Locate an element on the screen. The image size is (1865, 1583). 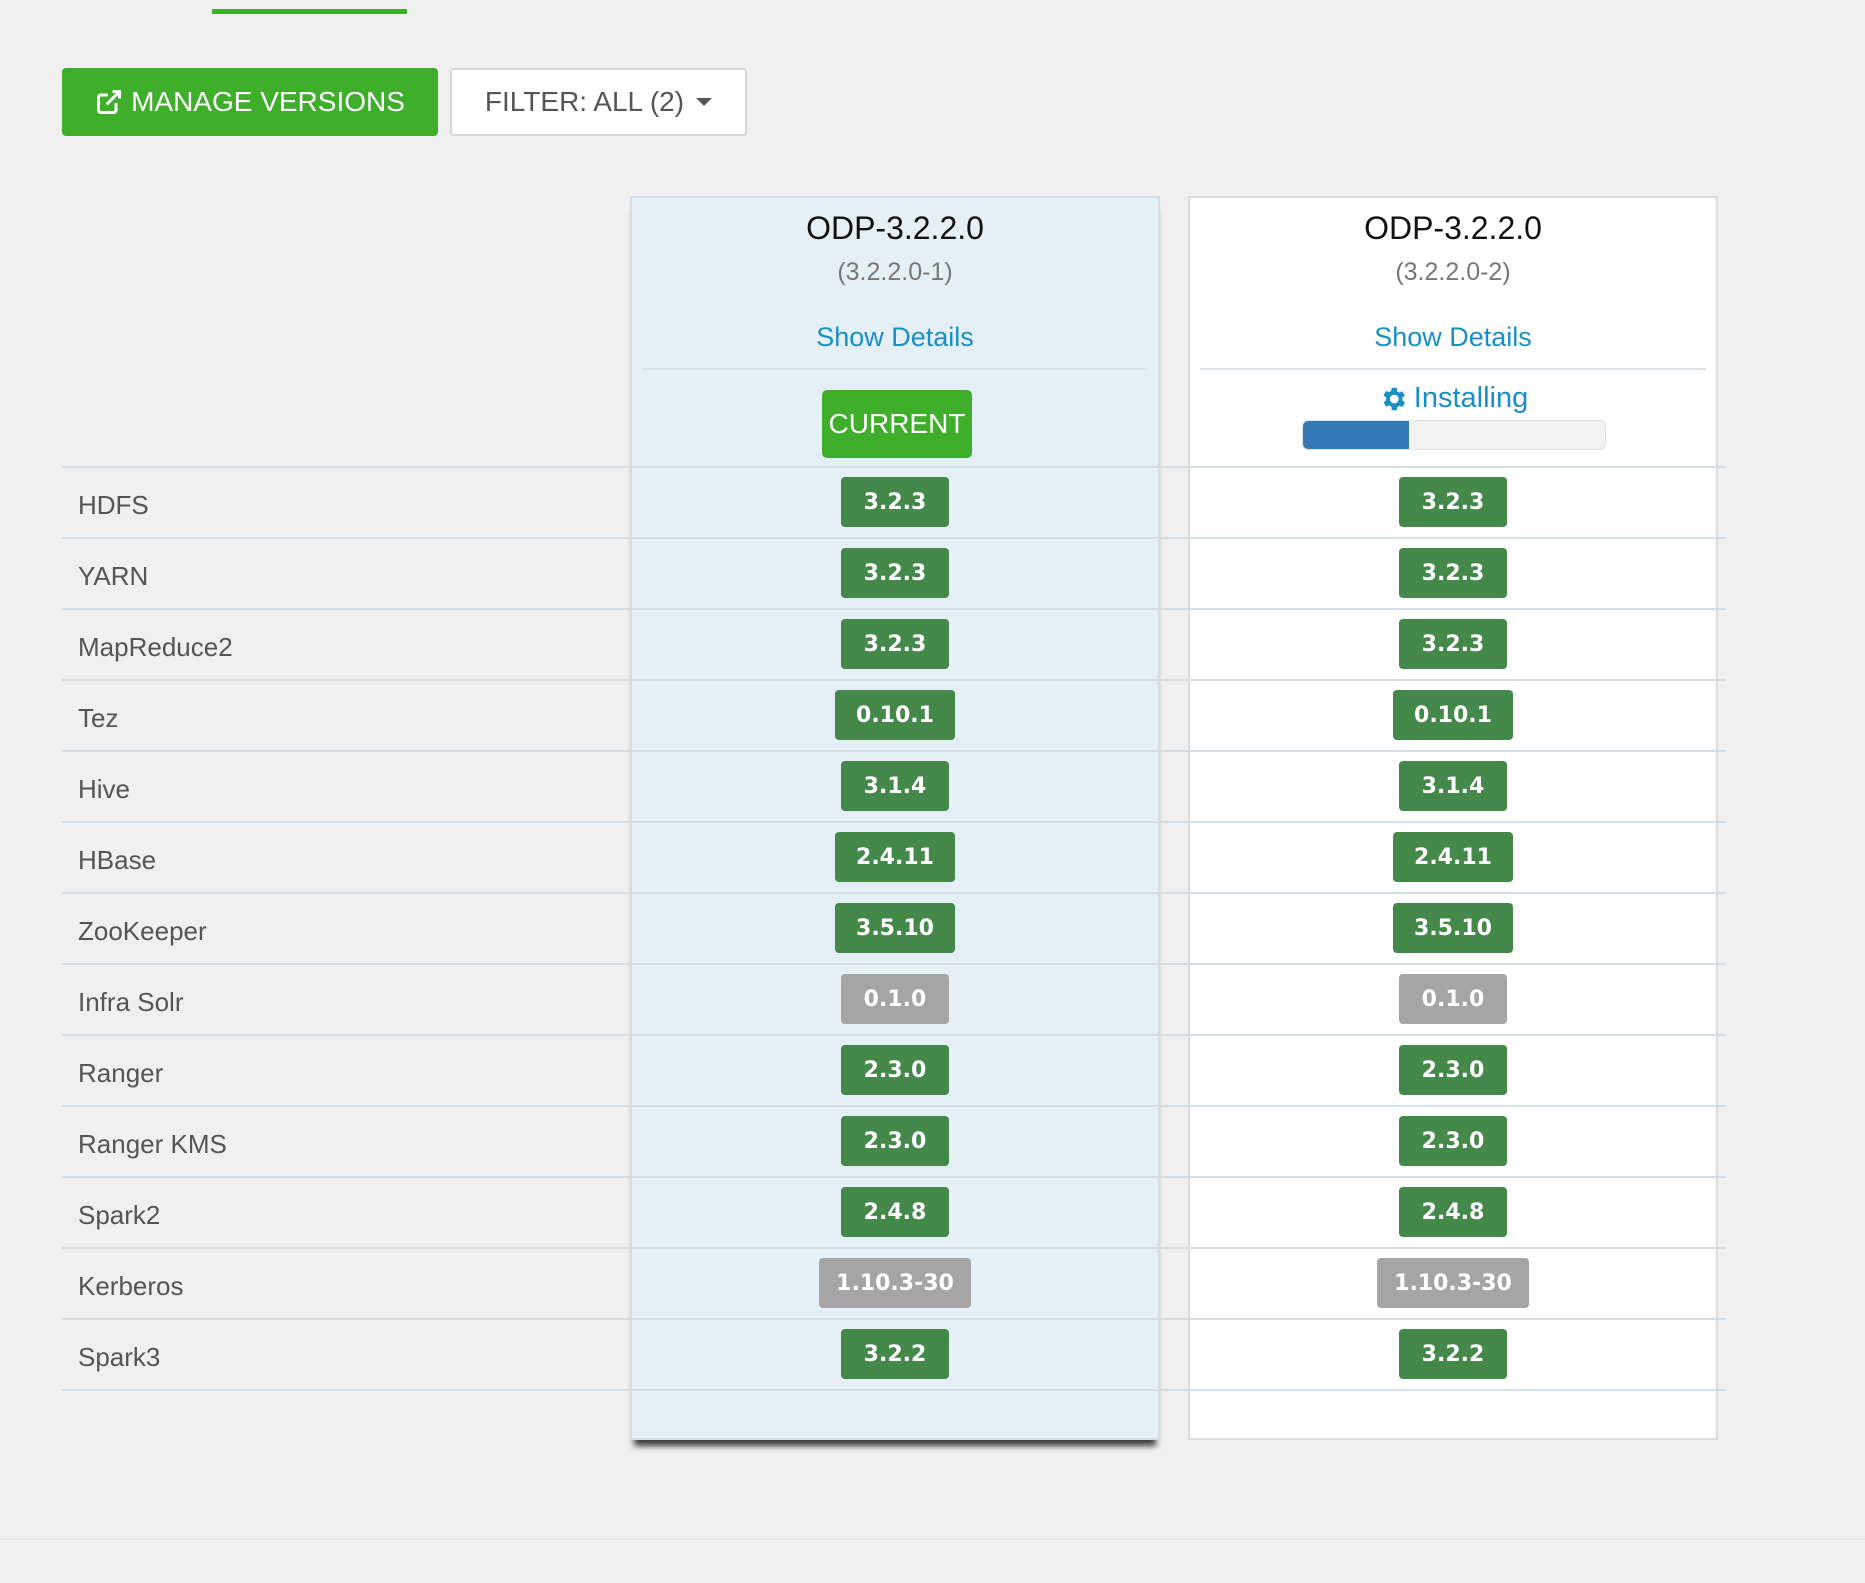
service-row: Spark2 2.4.8 2.4.8 is located at coordinates (894, 1211).